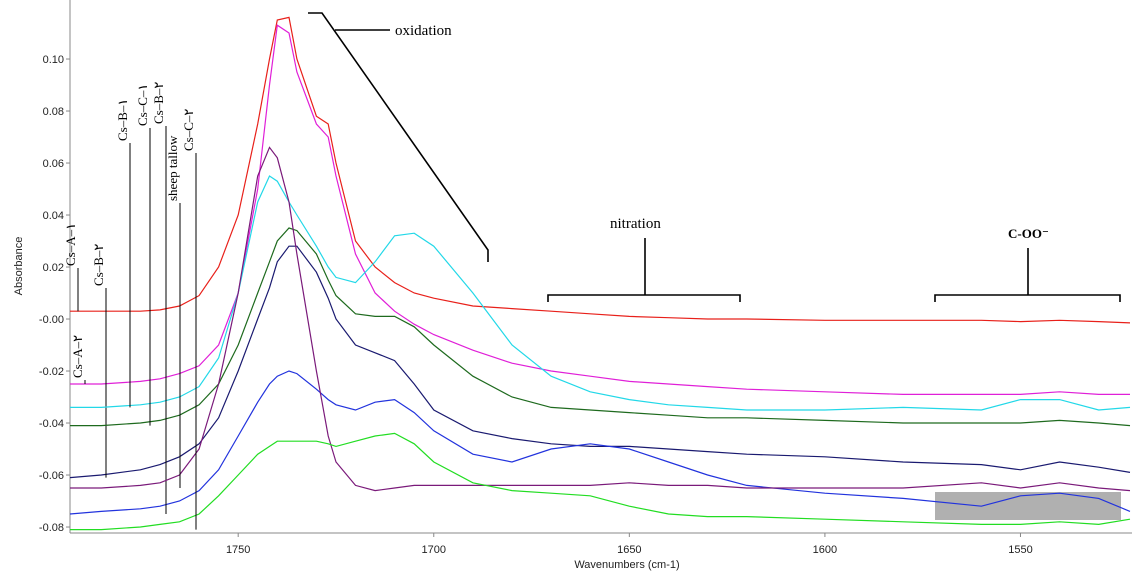 This screenshot has height=573, width=1132. Describe the element at coordinates (70, 244) in the screenshot. I see `series-label: Cs–A–۱` at that location.